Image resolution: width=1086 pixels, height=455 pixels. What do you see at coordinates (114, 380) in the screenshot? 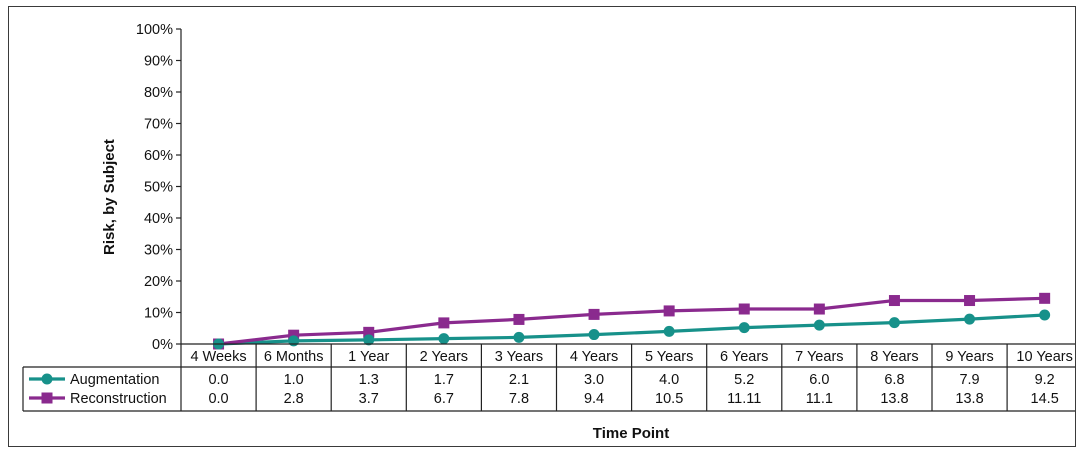
I see `legend-label-augmentation: Augmentation` at bounding box center [114, 380].